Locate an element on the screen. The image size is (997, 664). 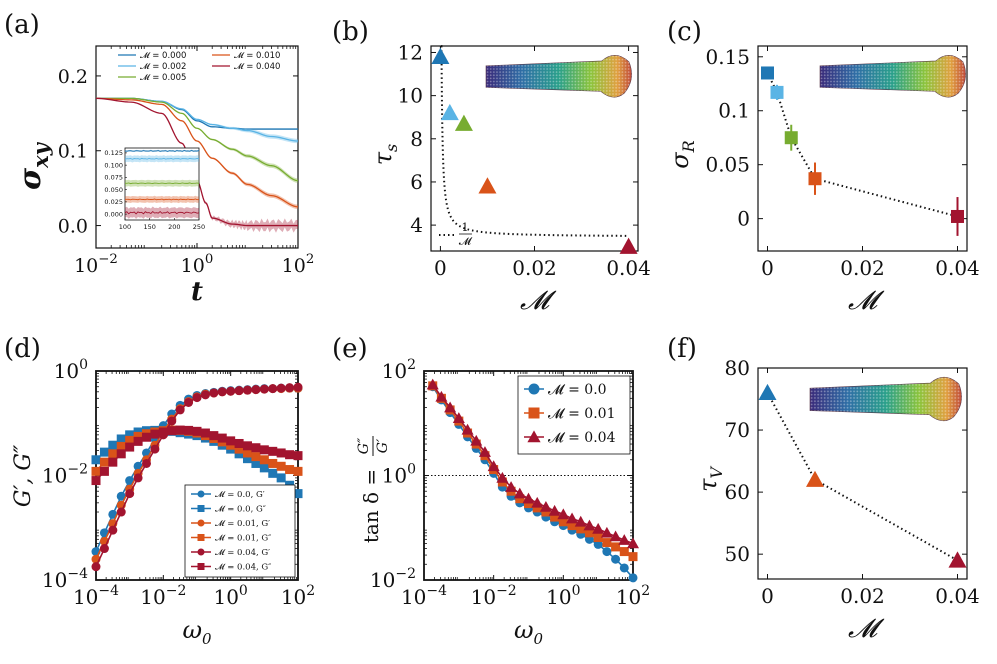
legend-label: 𝓜 = 0.000 is located at coordinates (163, 56).